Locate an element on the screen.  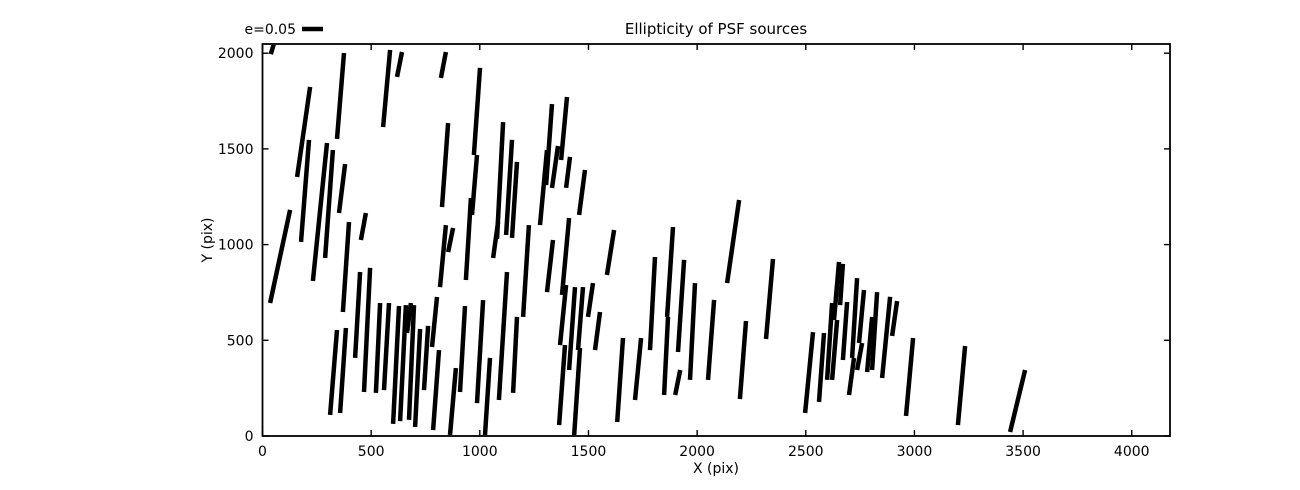
legend-label: e=0.05 is located at coordinates (270, 30).